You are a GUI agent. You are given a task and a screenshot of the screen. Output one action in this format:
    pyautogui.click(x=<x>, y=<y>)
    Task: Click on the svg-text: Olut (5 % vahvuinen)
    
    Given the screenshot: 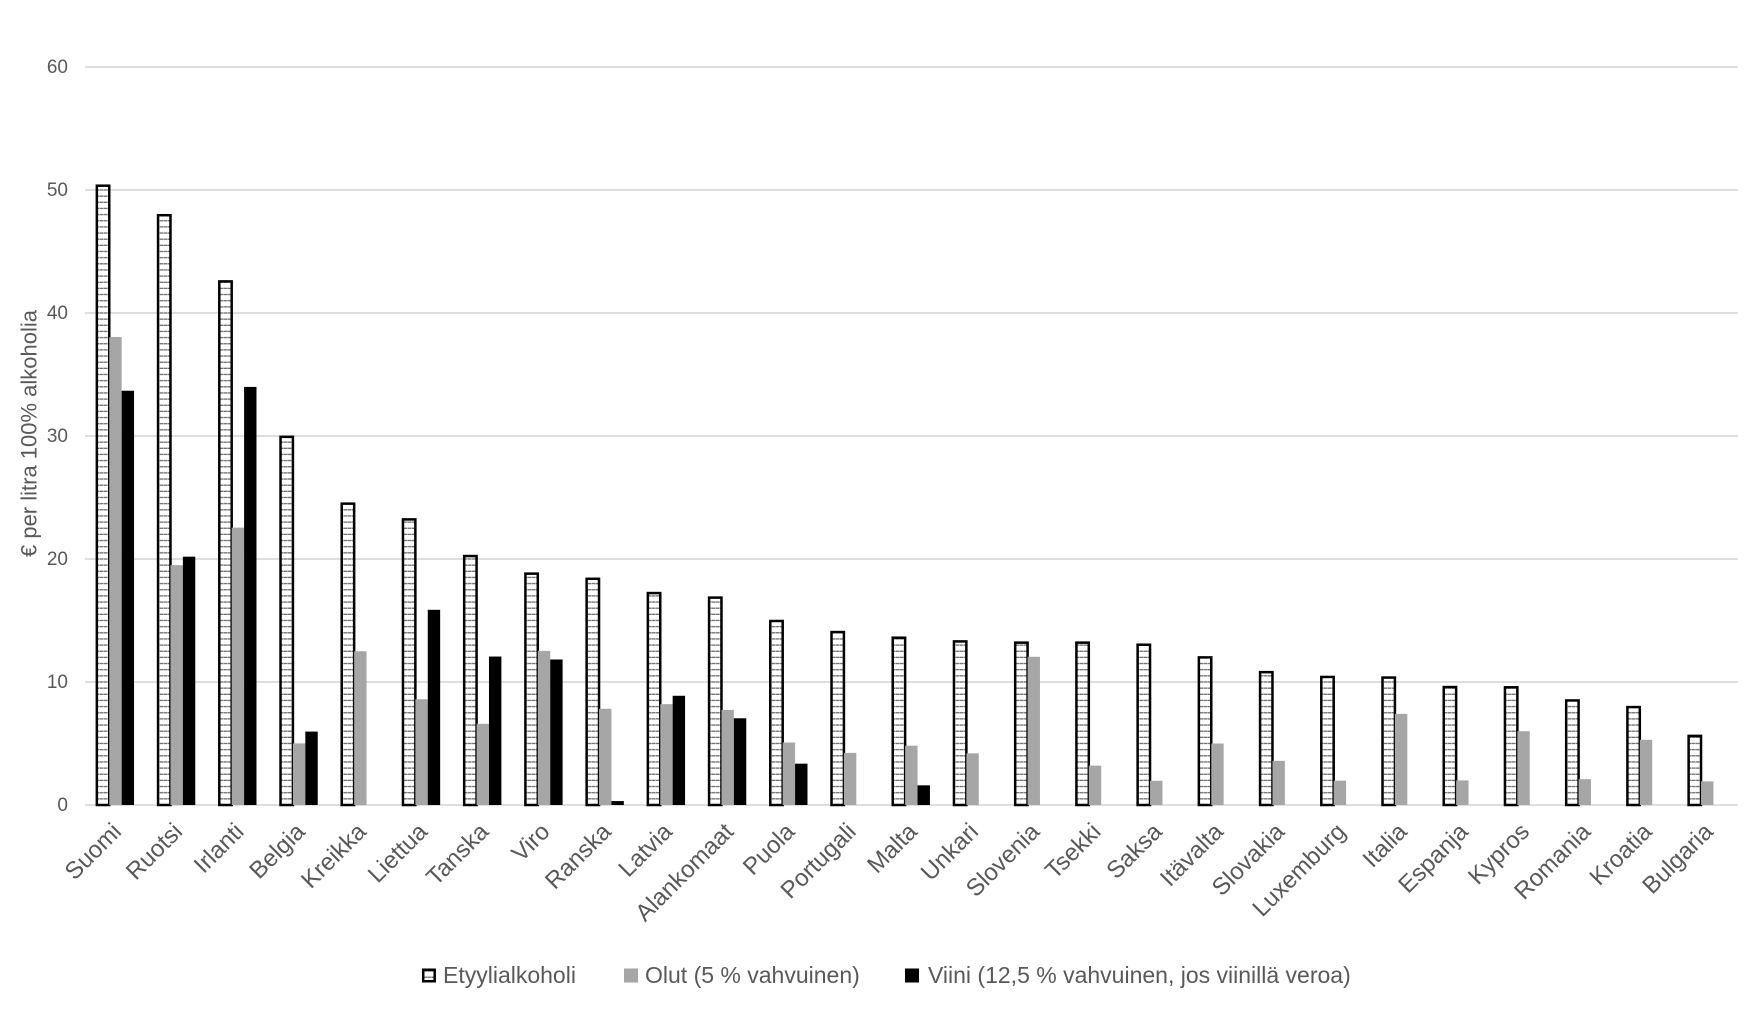 What is the action you would take?
    pyautogui.click(x=752, y=975)
    